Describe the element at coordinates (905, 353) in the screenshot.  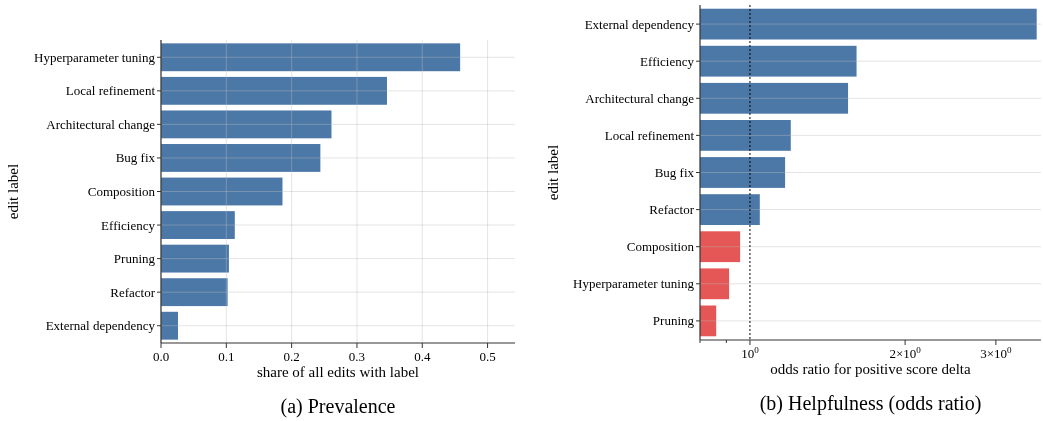
I see `x-tick-label: 2×10$^{0}$` at that location.